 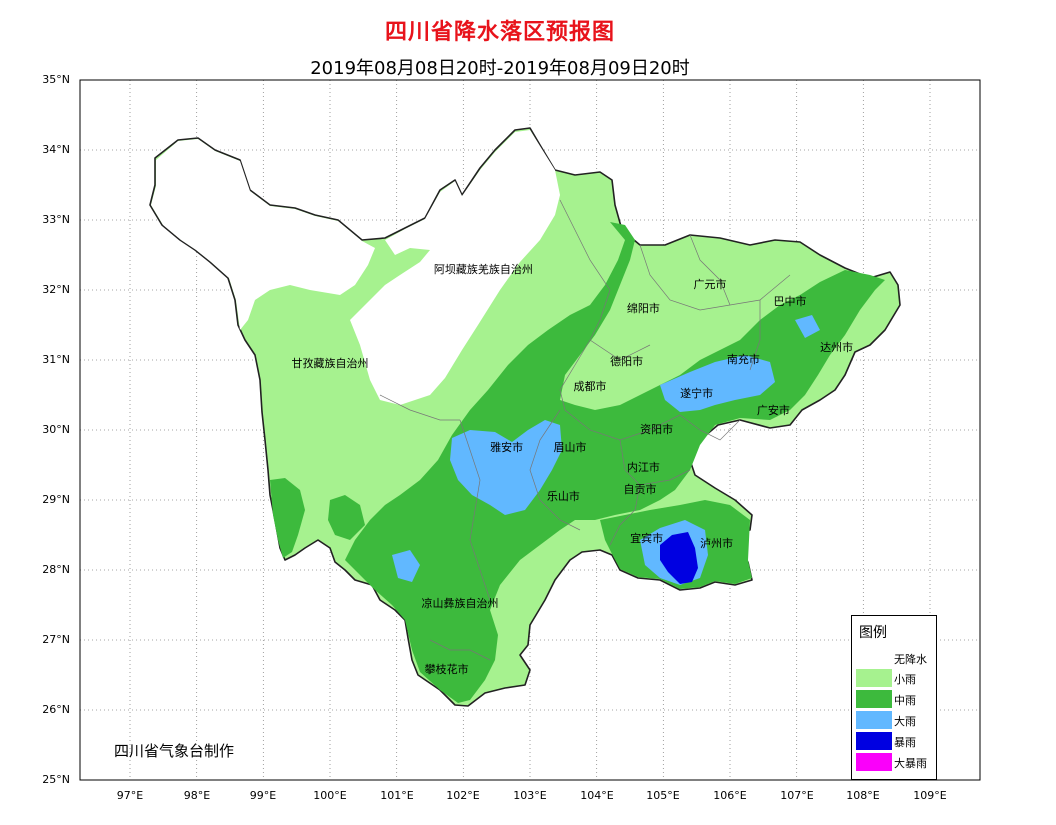 What do you see at coordinates (197, 795) in the screenshot?
I see `lon-label: 98°E` at bounding box center [197, 795].